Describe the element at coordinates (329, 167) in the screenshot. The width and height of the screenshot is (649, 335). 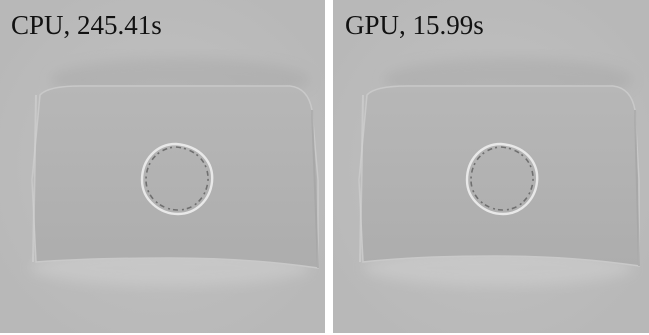
I see `panel-divider` at that location.